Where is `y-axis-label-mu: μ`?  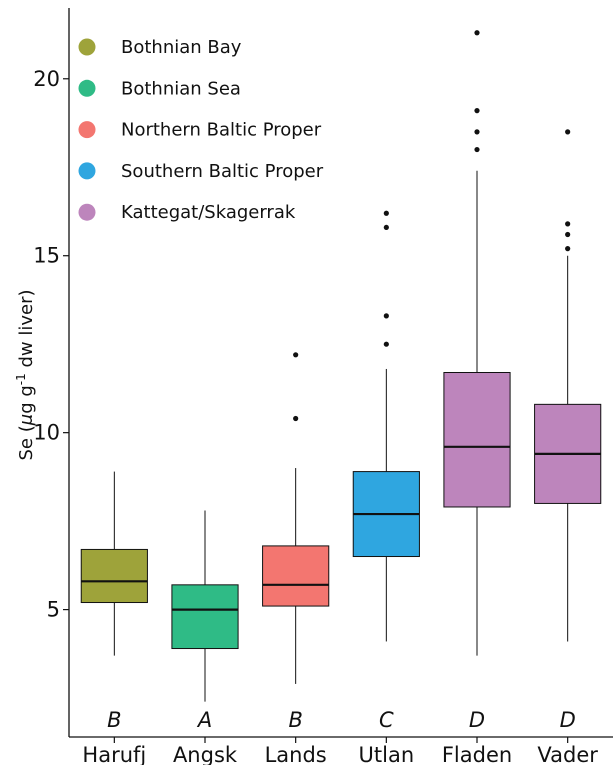
y-axis-label-mu: μ is located at coordinates (26, 420).